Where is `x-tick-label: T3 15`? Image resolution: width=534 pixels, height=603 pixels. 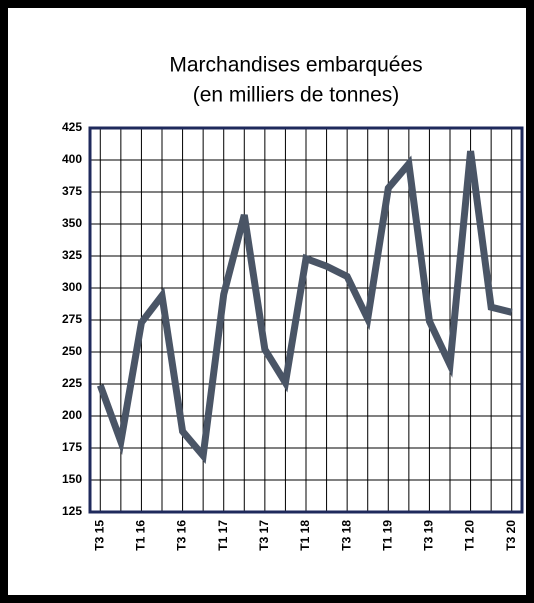
x-tick-label: T3 15 is located at coordinates (99, 535).